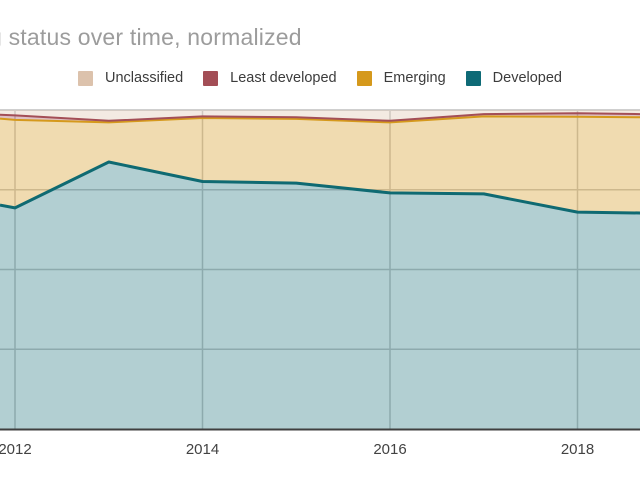 Image resolution: width=640 pixels, height=480 pixels. What do you see at coordinates (414, 78) in the screenshot?
I see `legend-label: Emerging` at bounding box center [414, 78].